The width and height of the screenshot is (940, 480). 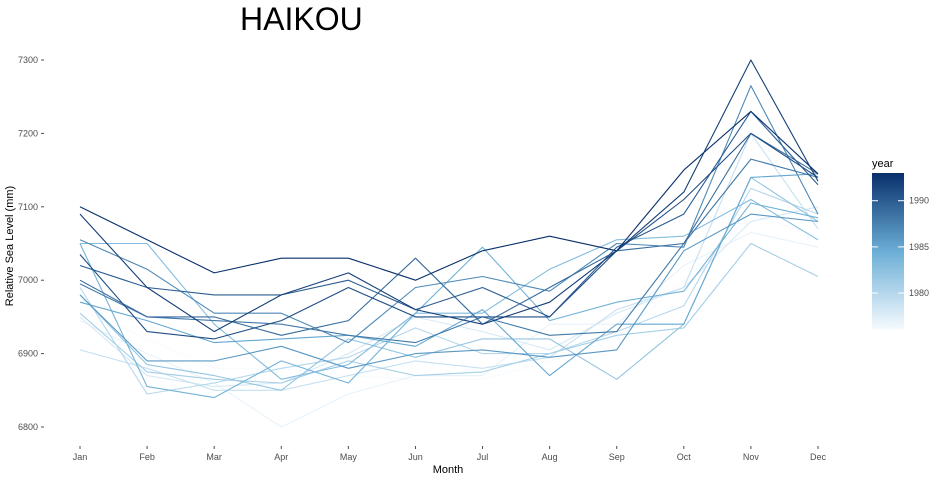 I want to click on x-axis: Jan Feb Mar Apr May Jun Jul Aug Sep Oct Nov Dec, so click(x=450, y=454).